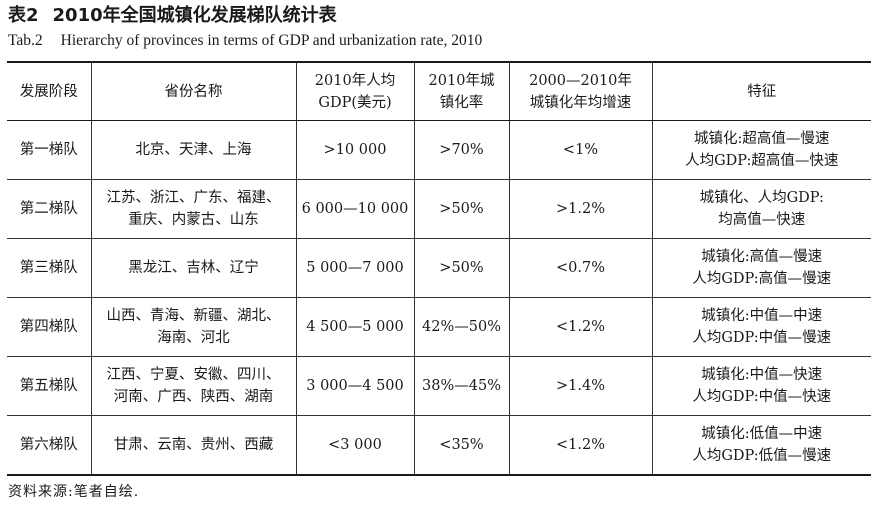 Image resolution: width=879 pixels, height=507 pixels. What do you see at coordinates (23, 15) in the screenshot?
I see `table-number-cn: 表2` at bounding box center [23, 15].